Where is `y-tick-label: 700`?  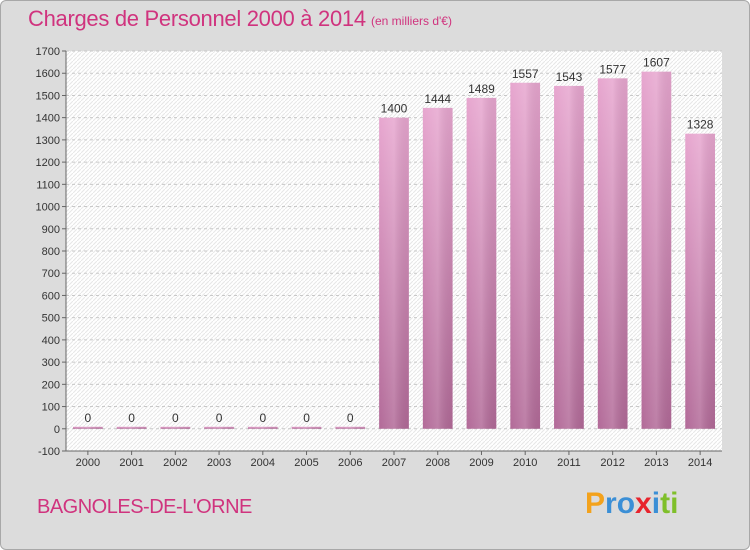
y-tick-label: 700 is located at coordinates (51, 274).